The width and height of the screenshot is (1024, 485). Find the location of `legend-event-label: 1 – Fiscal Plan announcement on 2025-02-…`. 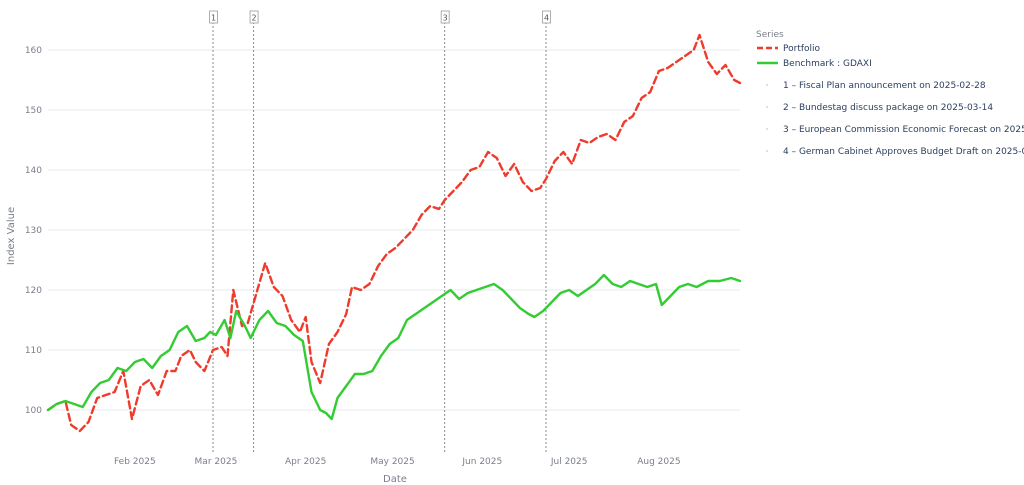

legend-event-label: 1 – Fiscal Plan announcement on 2025-02-… is located at coordinates (884, 86).